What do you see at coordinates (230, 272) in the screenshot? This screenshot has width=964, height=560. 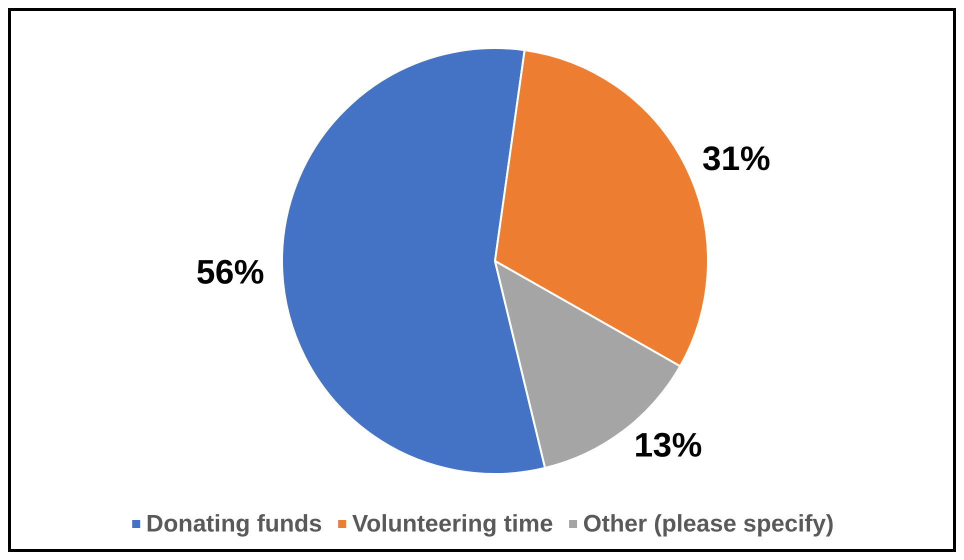 I see `data-label: 56%` at bounding box center [230, 272].